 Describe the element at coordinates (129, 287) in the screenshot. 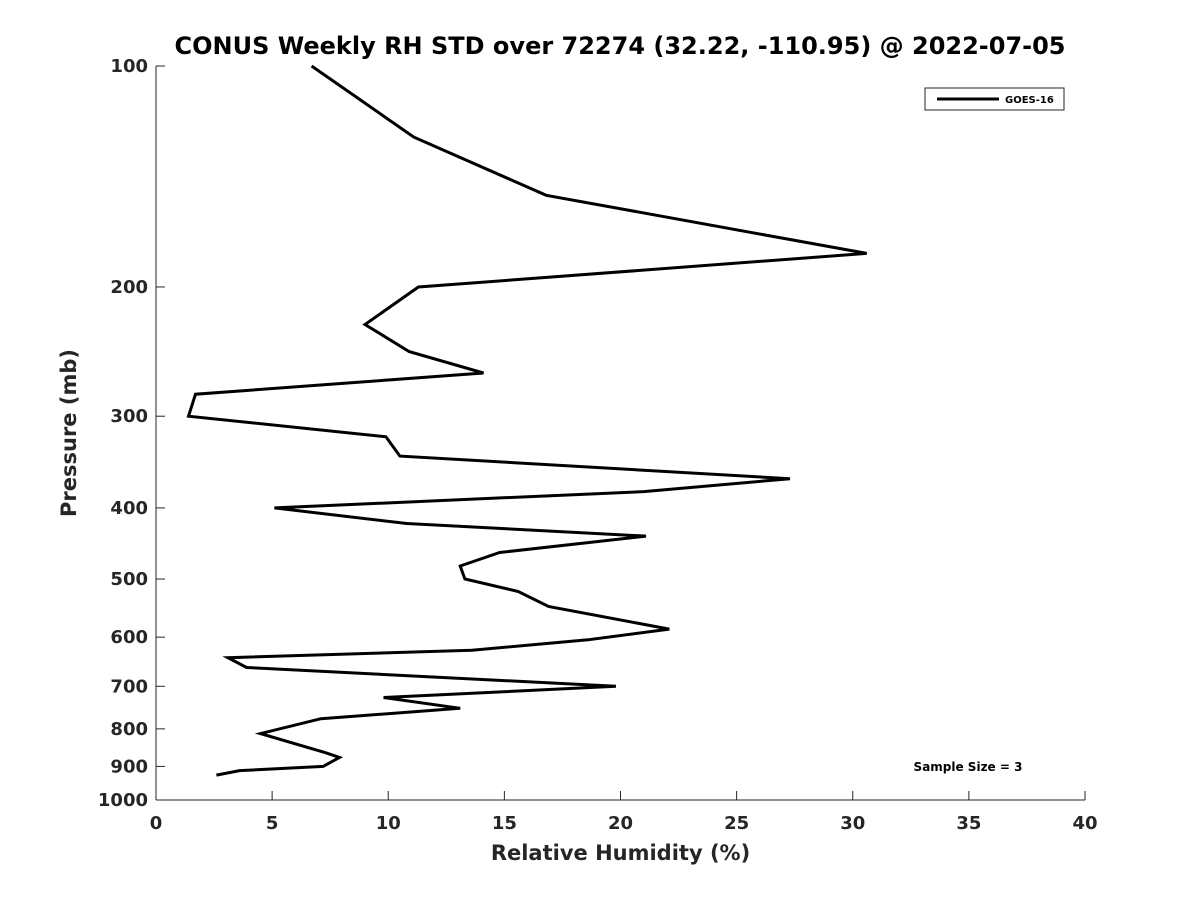

I see `y-tick-label-200: 200` at that location.